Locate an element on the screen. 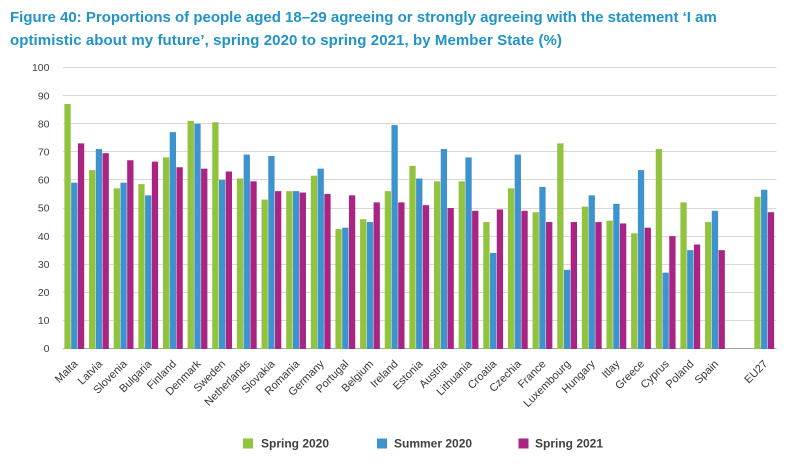 Image resolution: width=800 pixels, height=473 pixels. svg-text: 70 is located at coordinates (44, 153).